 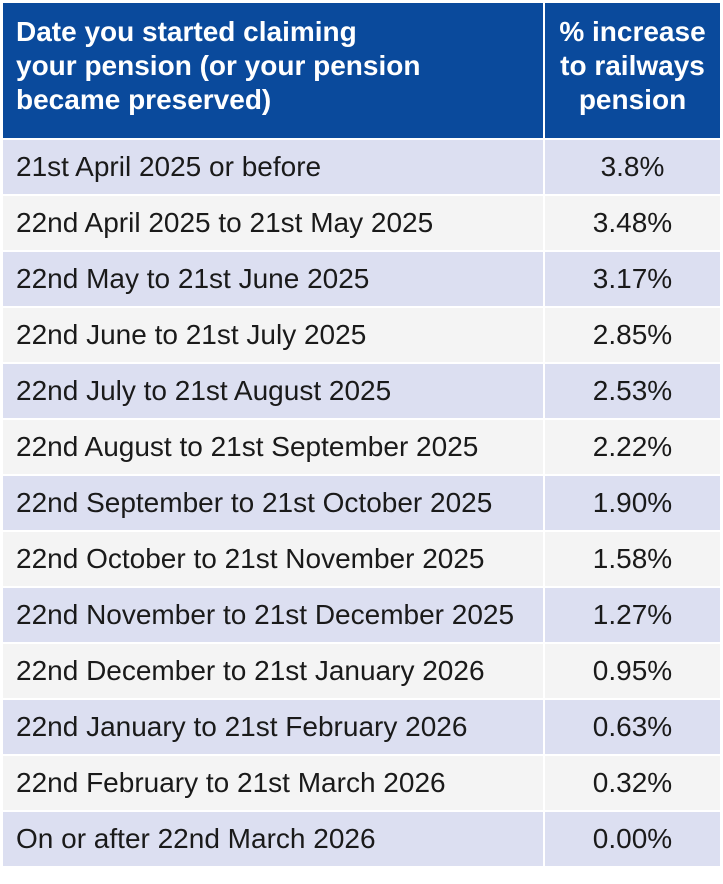 I want to click on table-row: 22nd October to 21st November 2025 1.58%, so click(x=361, y=559).